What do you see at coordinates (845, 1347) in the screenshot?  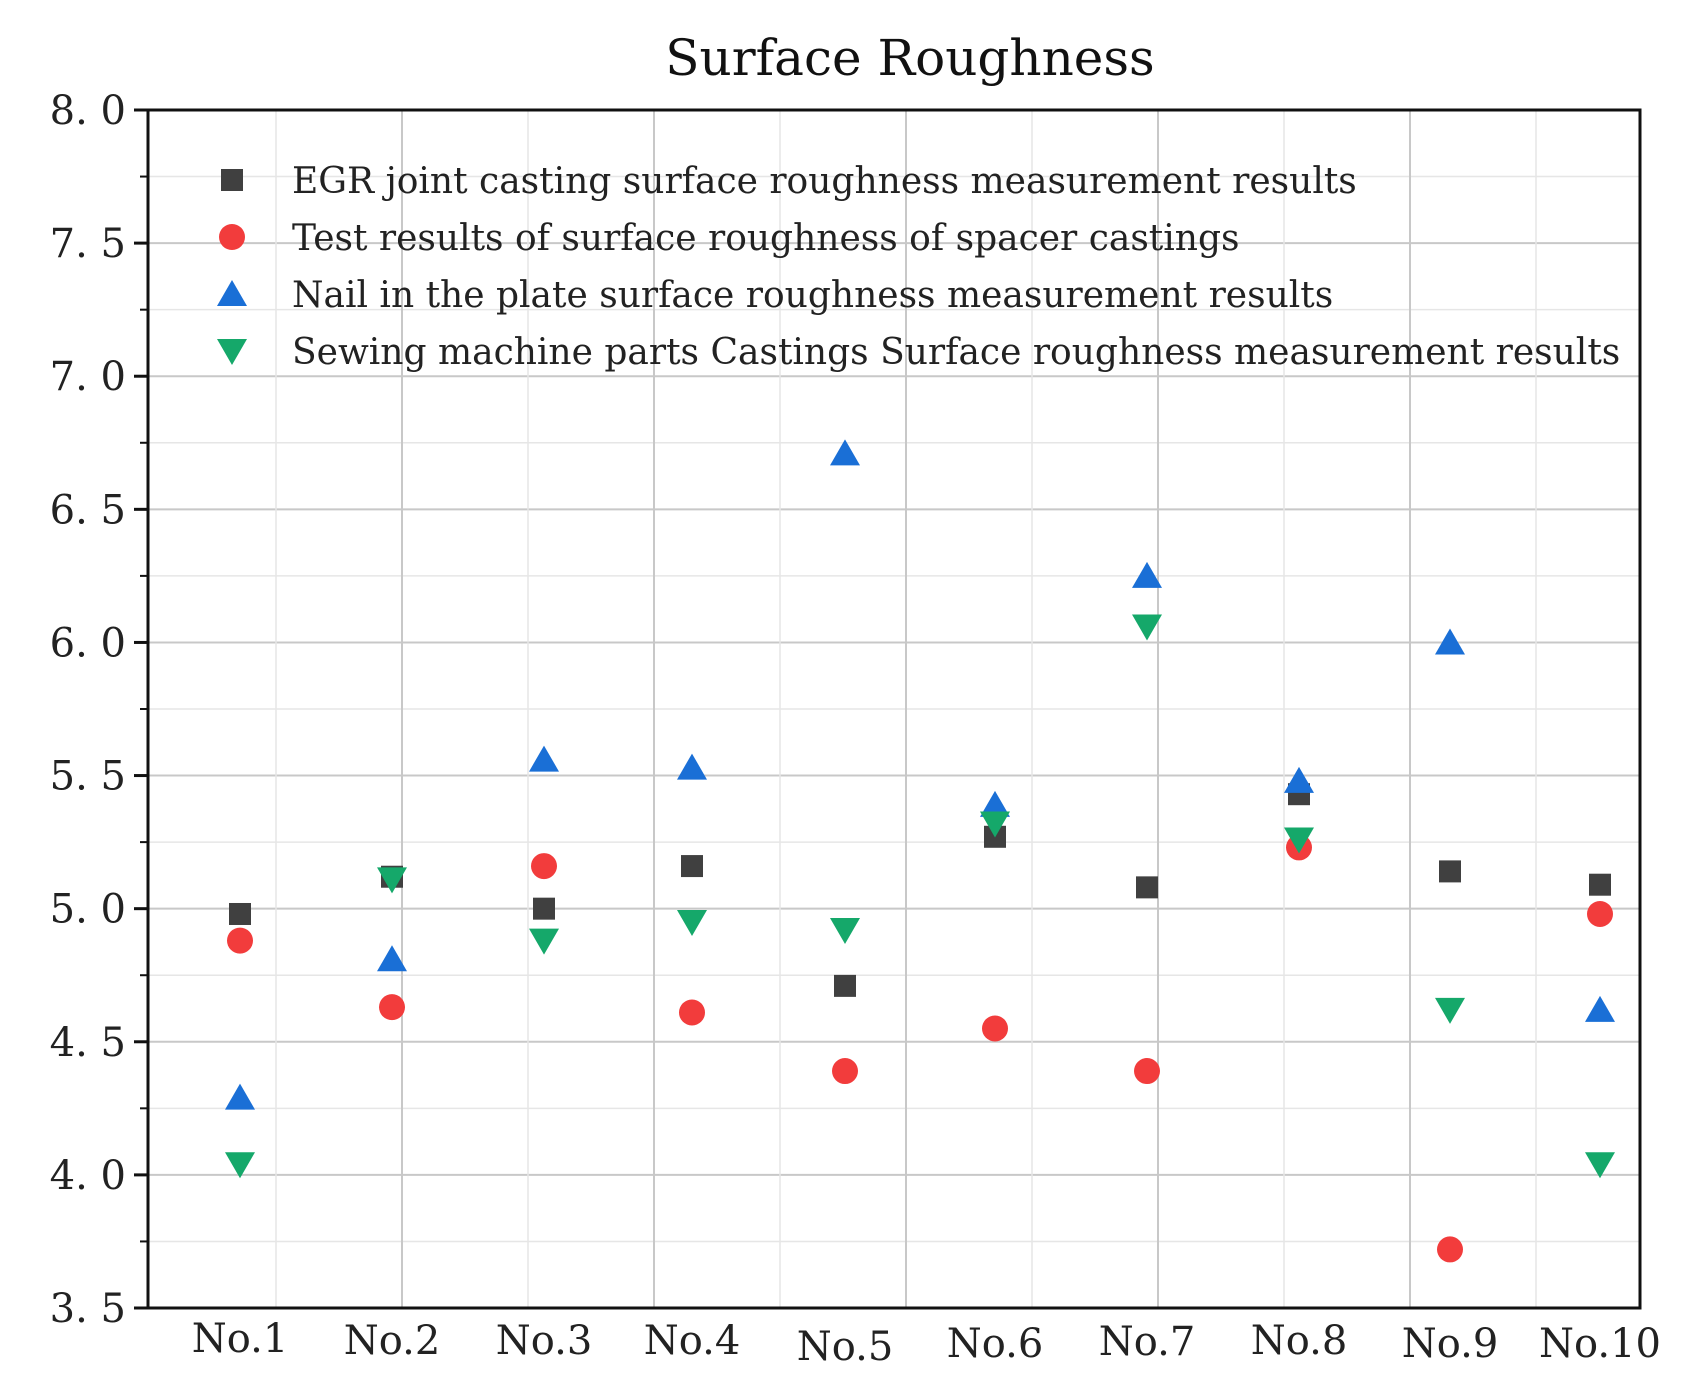 I see `x-tick-label: No.5` at bounding box center [845, 1347].